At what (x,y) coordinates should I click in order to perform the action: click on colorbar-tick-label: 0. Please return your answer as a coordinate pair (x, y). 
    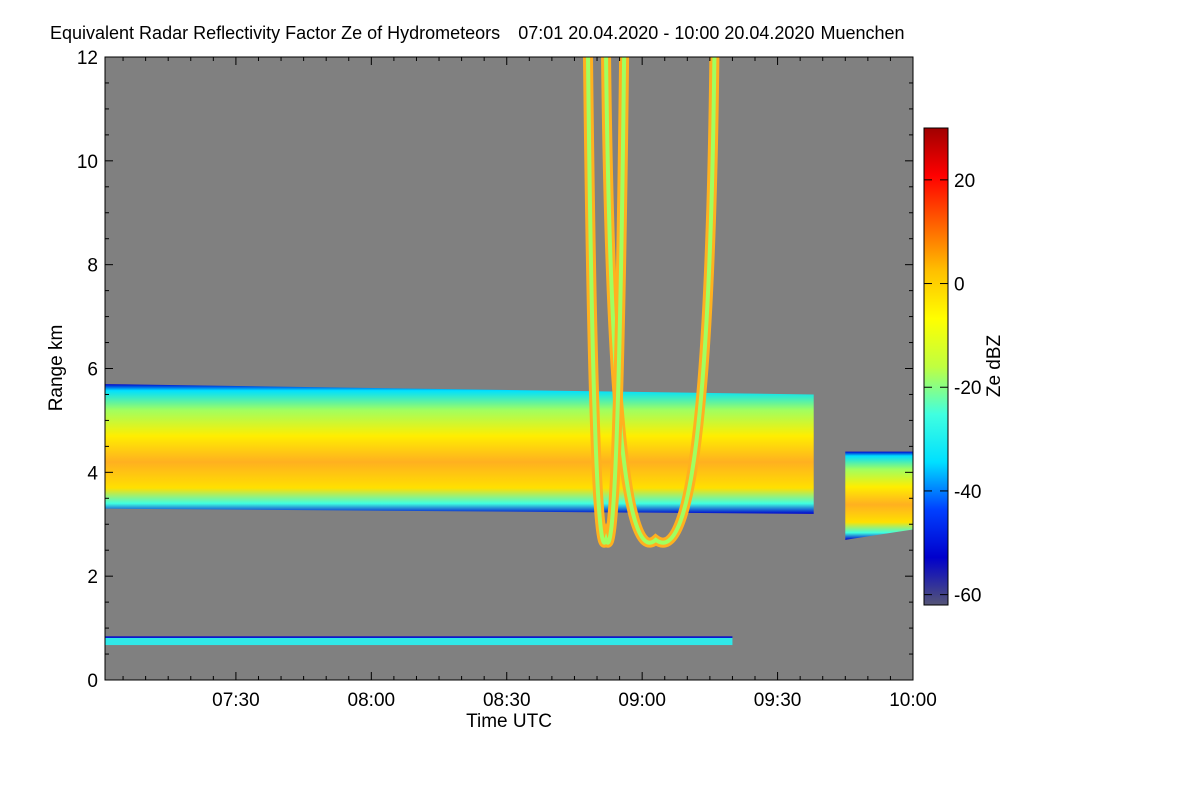
    Looking at the image, I should click on (959, 285).